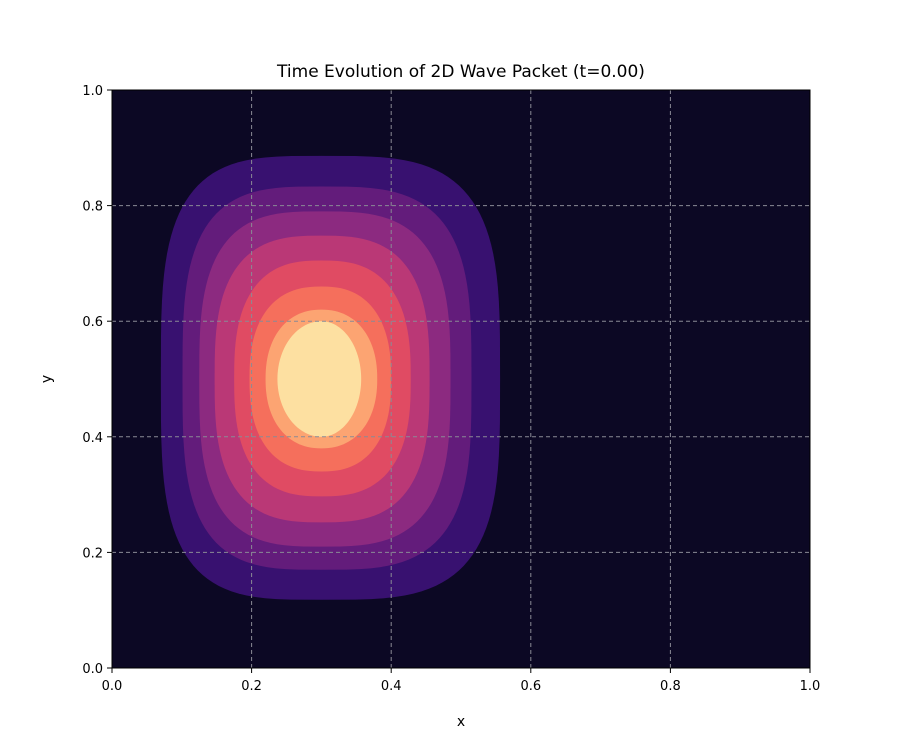 Image resolution: width=900 pixels, height=750 pixels. What do you see at coordinates (810, 686) in the screenshot?
I see `x-tick-label: 1.0` at bounding box center [810, 686].